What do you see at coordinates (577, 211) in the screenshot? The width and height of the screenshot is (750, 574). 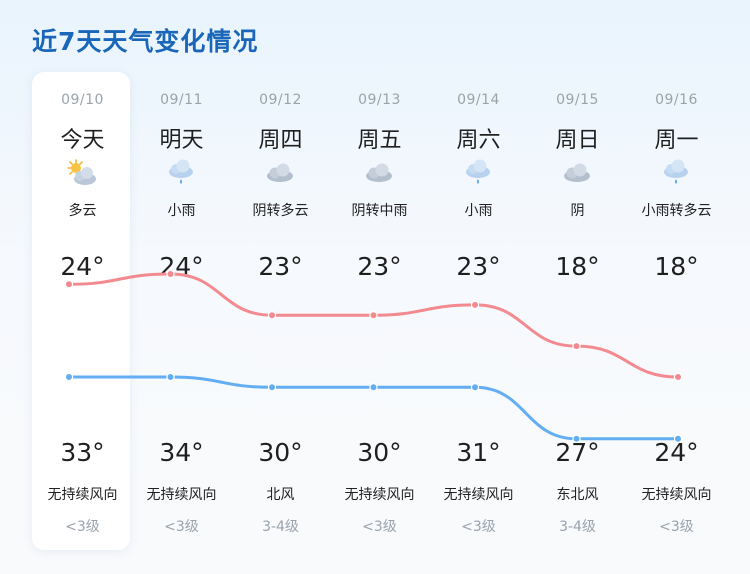 I see `day-condition: 阴` at bounding box center [577, 211].